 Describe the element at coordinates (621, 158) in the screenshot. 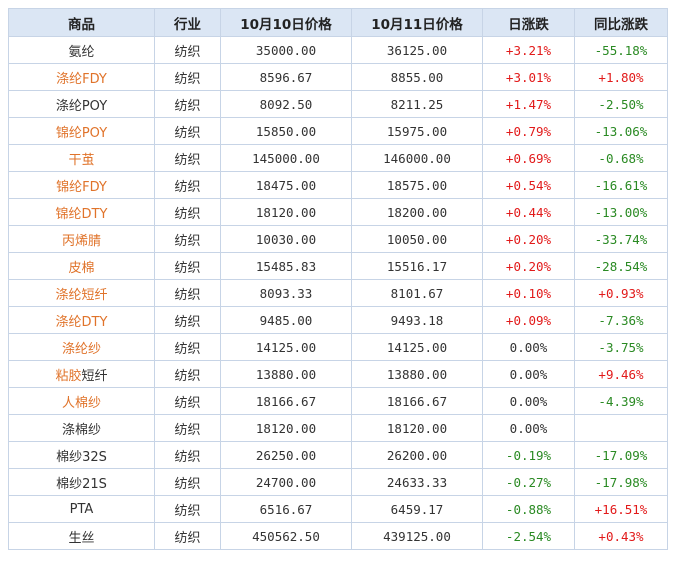

I see `yoy-change-cell: -0.68%` at that location.